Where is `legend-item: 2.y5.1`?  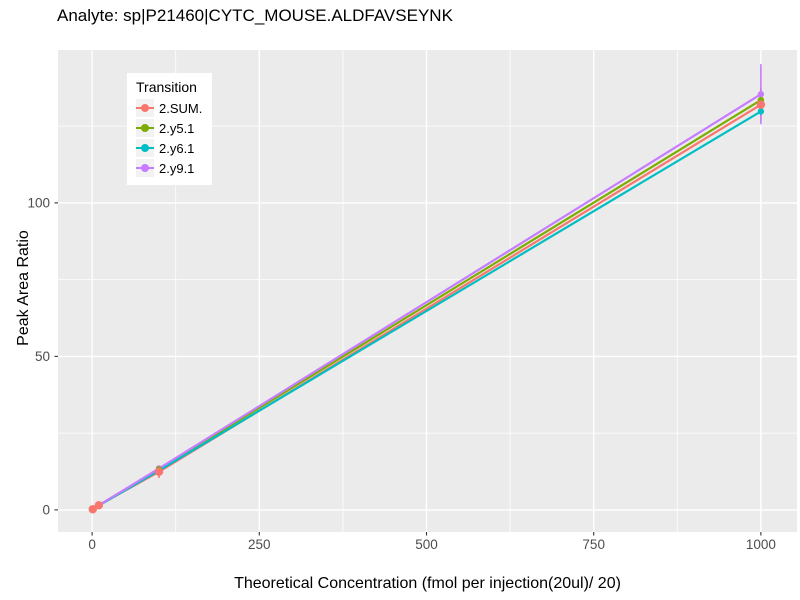
legend-item: 2.y5.1 is located at coordinates (169, 128).